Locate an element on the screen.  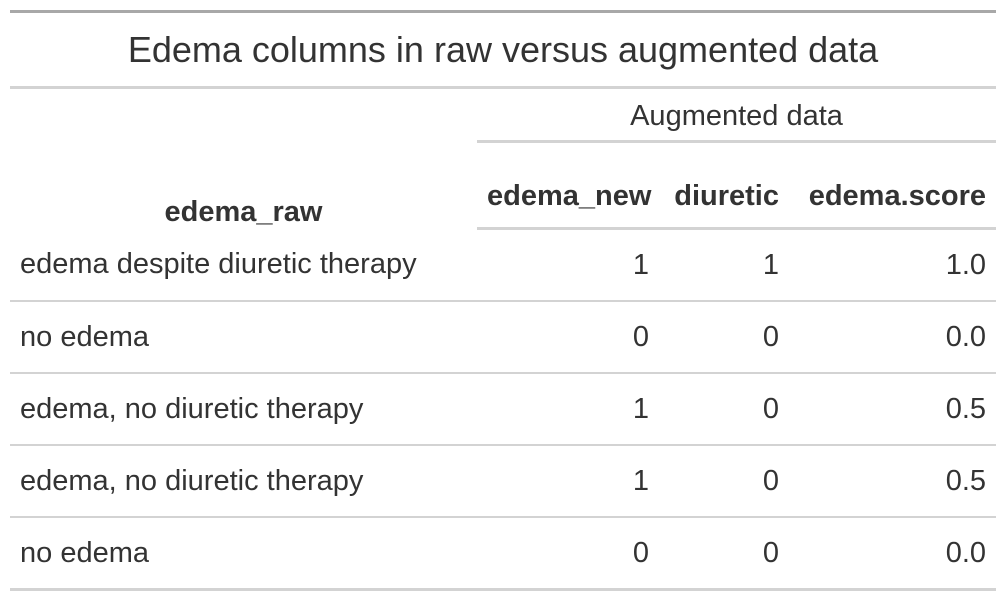
cell-edema-raw: edema despite diuretic therapy is located at coordinates (218, 263).